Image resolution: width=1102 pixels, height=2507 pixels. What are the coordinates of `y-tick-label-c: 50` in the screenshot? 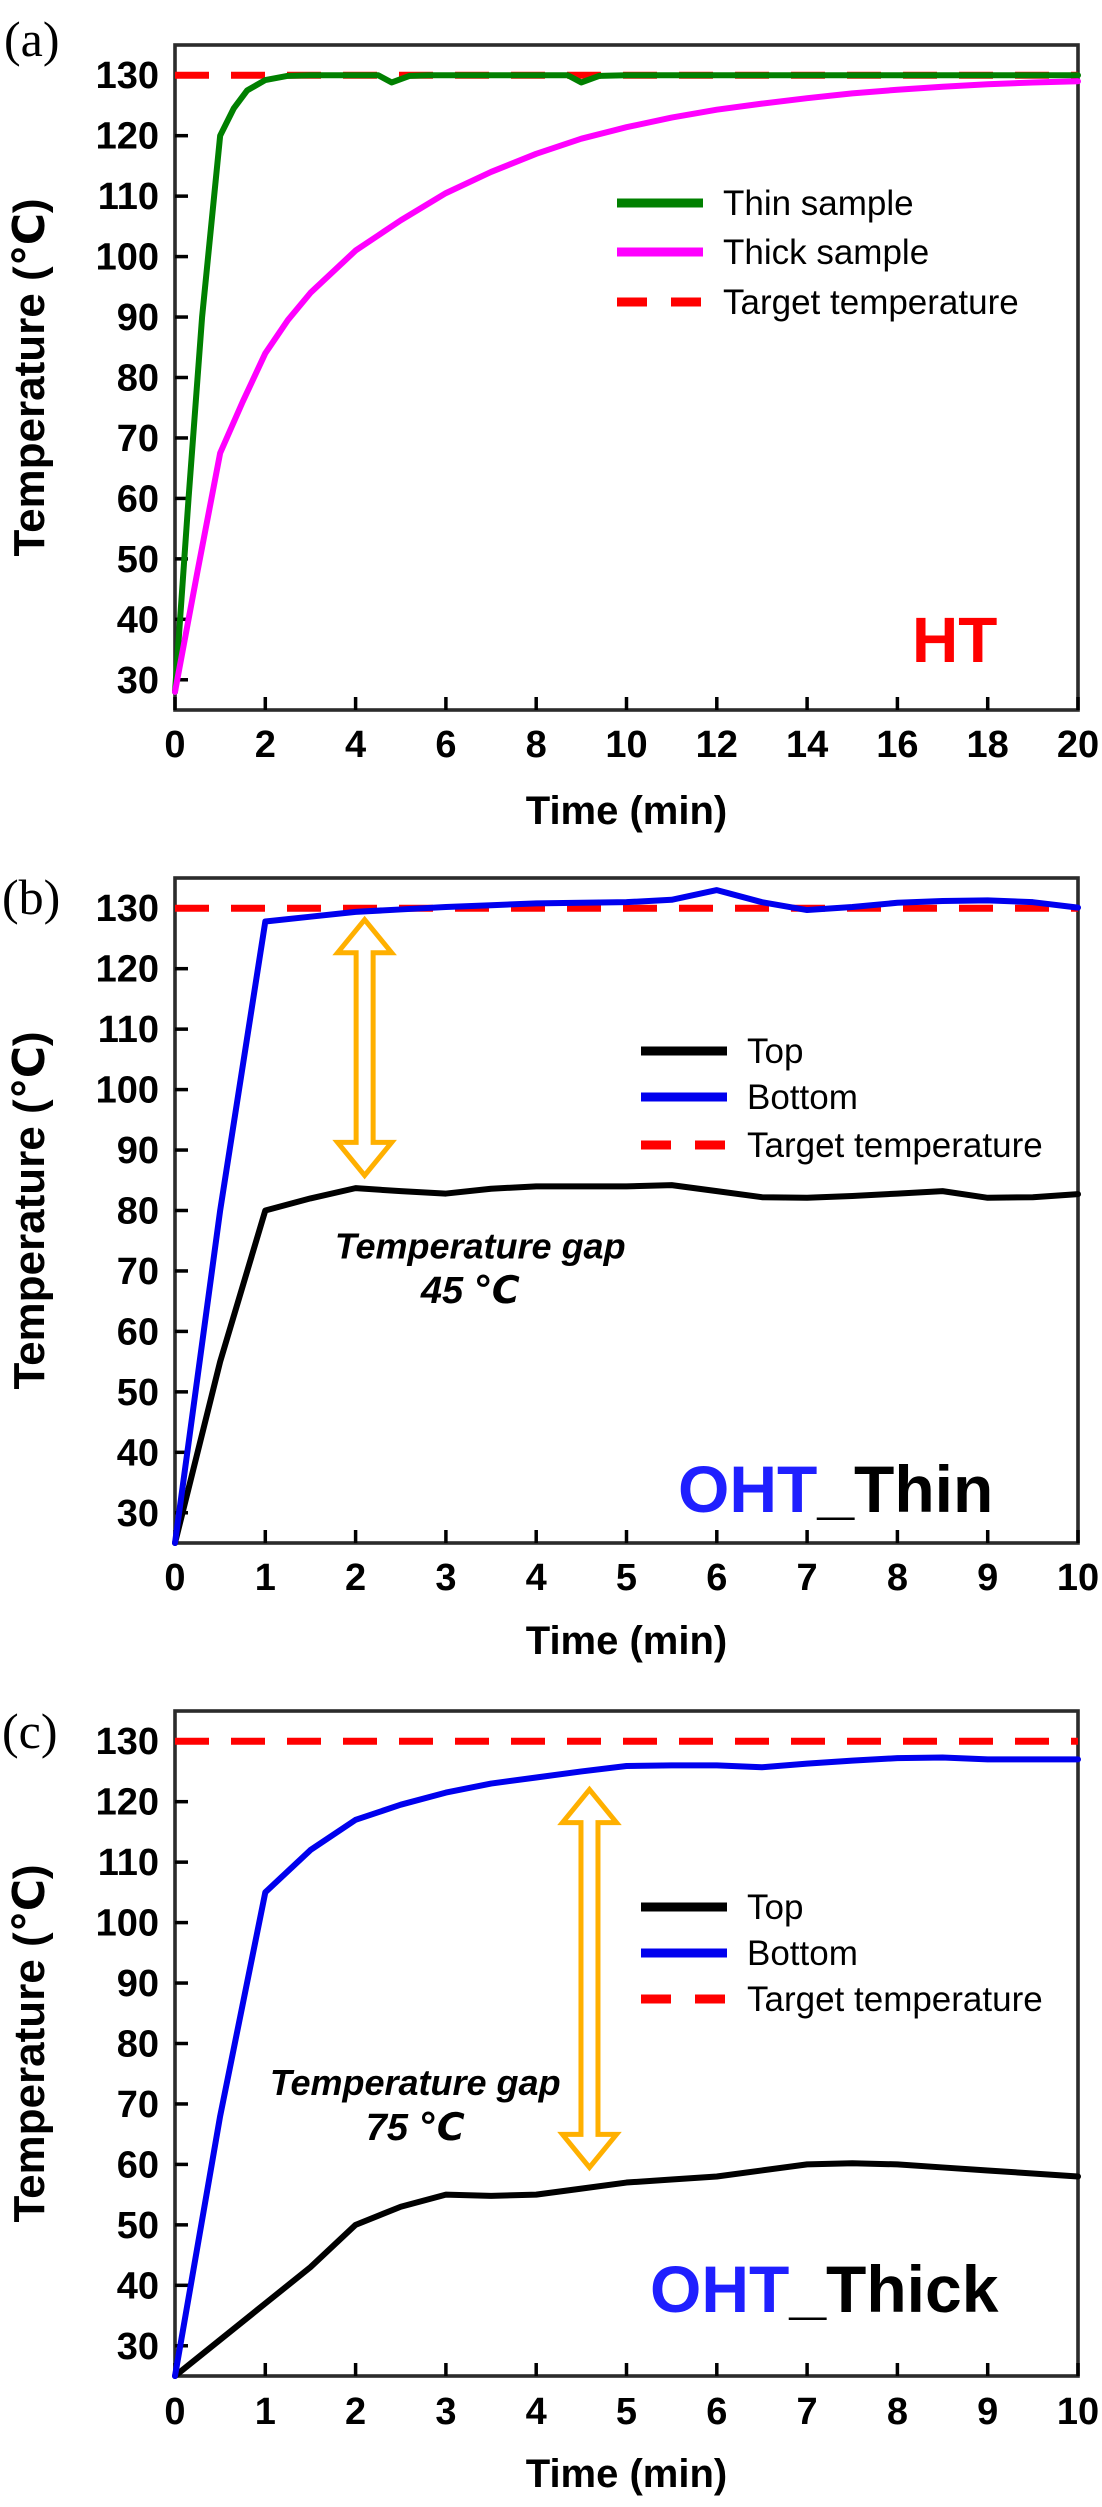 It's located at (138, 2226).